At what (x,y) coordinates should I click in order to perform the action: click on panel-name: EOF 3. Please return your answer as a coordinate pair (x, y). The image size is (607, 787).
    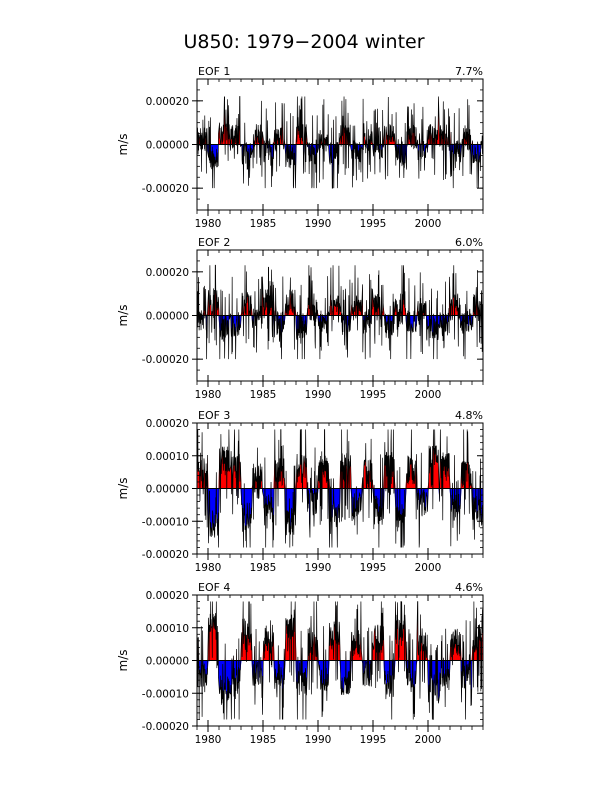
    Looking at the image, I should click on (214, 415).